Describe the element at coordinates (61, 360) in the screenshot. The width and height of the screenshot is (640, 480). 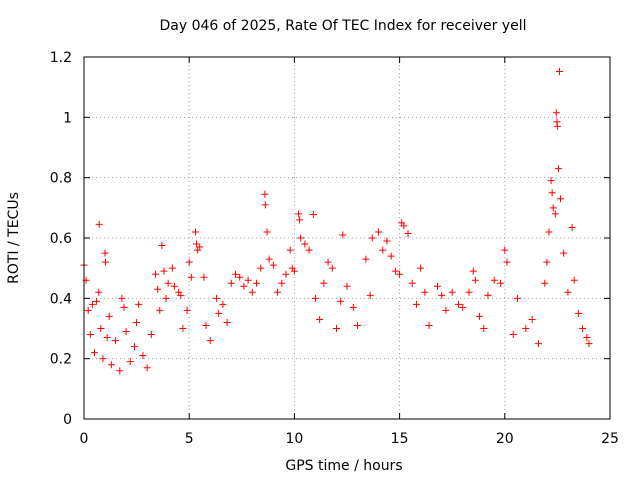
I see `y-tick-label: 0.2` at that location.